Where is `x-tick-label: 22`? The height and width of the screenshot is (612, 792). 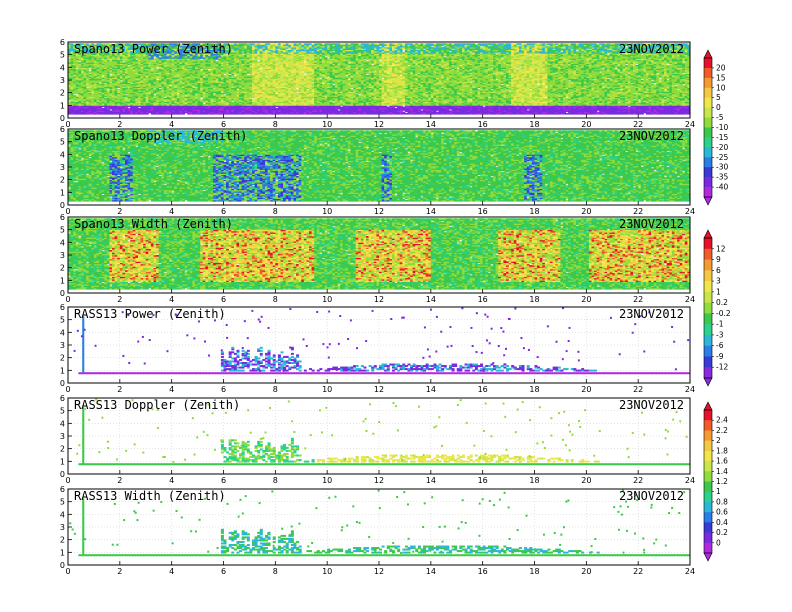
x-tick-label: 22 is located at coordinates (638, 389).